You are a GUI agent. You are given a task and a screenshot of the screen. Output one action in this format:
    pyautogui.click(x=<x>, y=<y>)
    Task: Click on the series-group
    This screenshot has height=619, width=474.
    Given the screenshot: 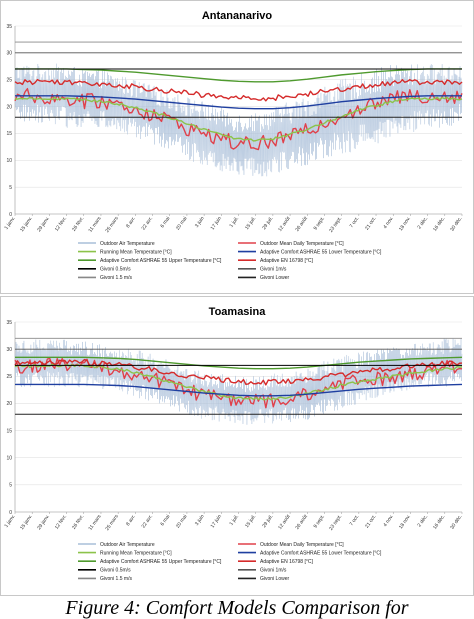 What is the action you would take?
    pyautogui.click(x=238, y=381)
    